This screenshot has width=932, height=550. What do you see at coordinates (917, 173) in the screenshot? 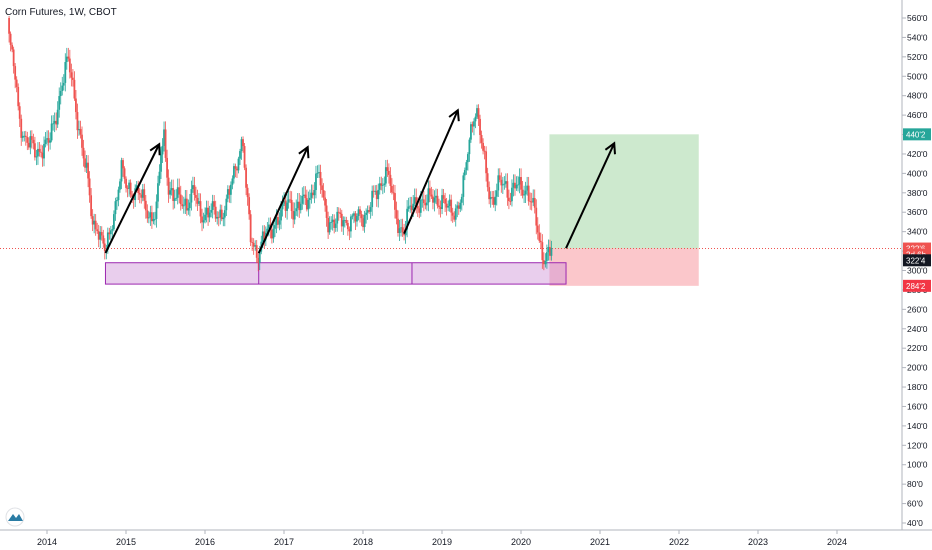
I see `y-tick-label: 400'0` at bounding box center [917, 173].